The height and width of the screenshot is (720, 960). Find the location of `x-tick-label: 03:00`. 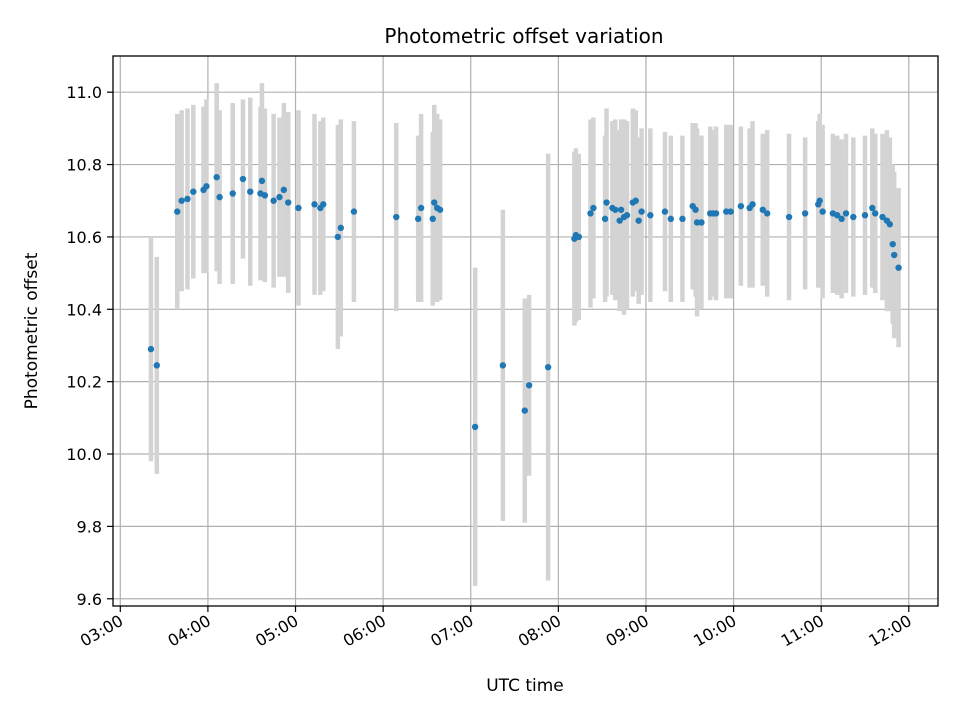

x-tick-label: 03:00 is located at coordinates (101, 631).